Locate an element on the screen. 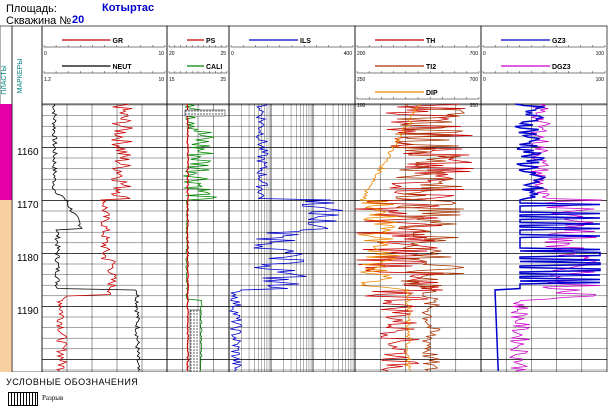  scale-max-dip: 350 is located at coordinates (474, 106).